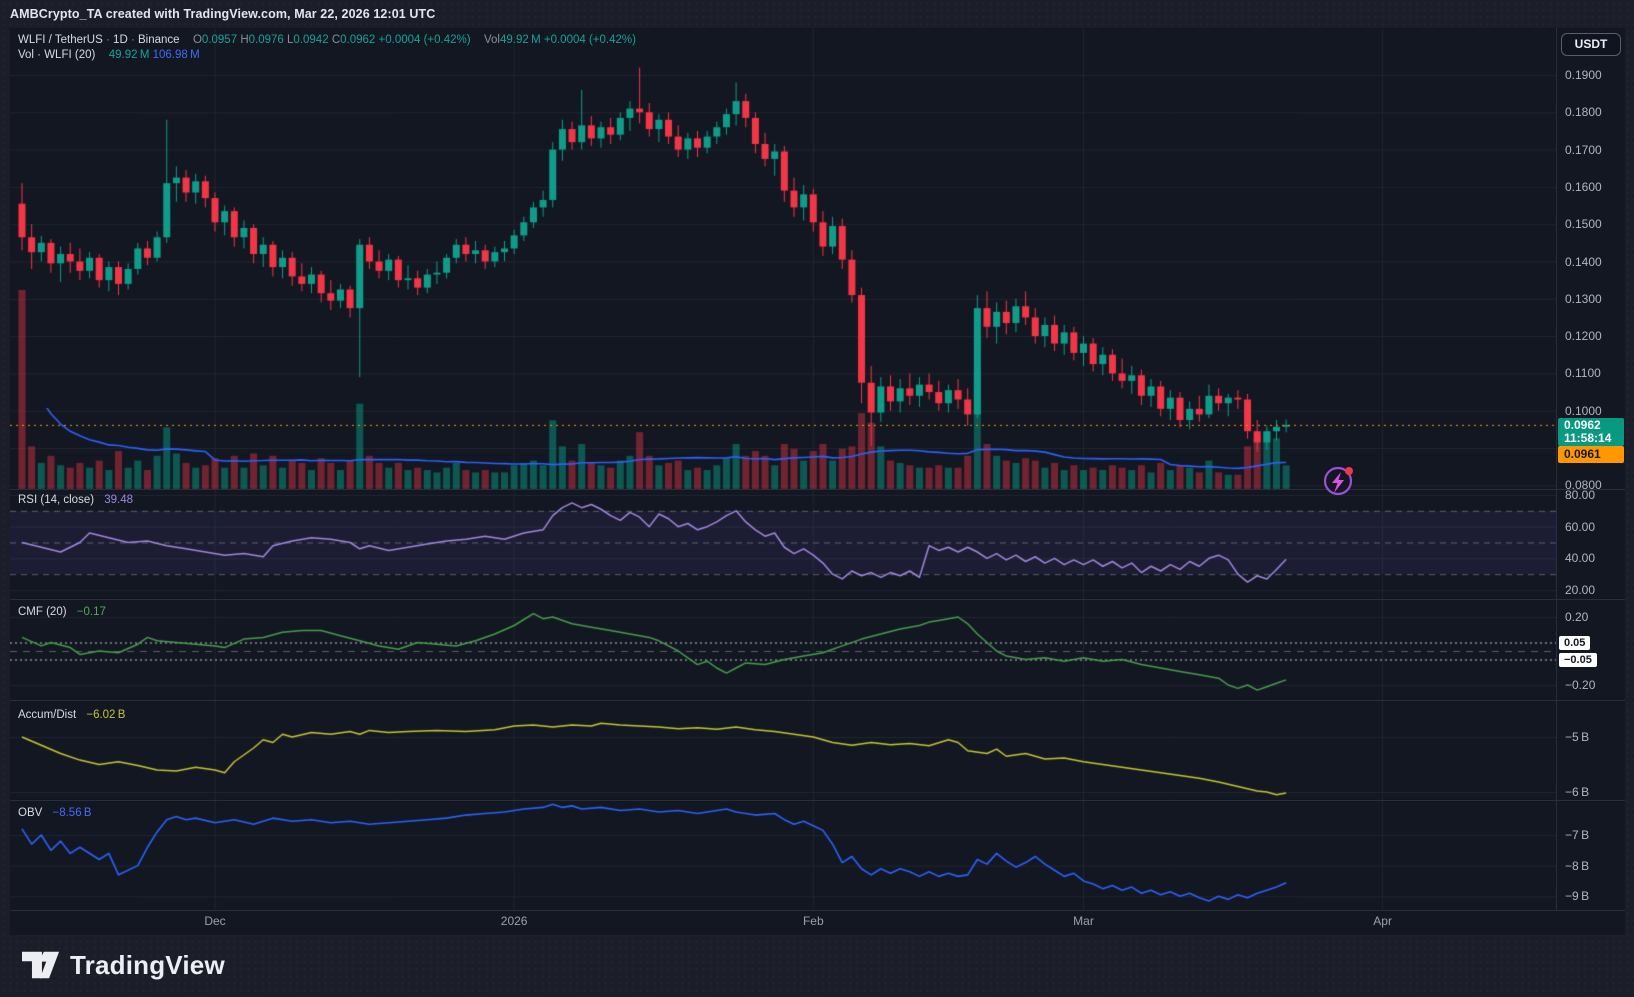  What do you see at coordinates (60, 40) in the screenshot?
I see `symbol-name: WLFI / TetherUS` at bounding box center [60, 40].